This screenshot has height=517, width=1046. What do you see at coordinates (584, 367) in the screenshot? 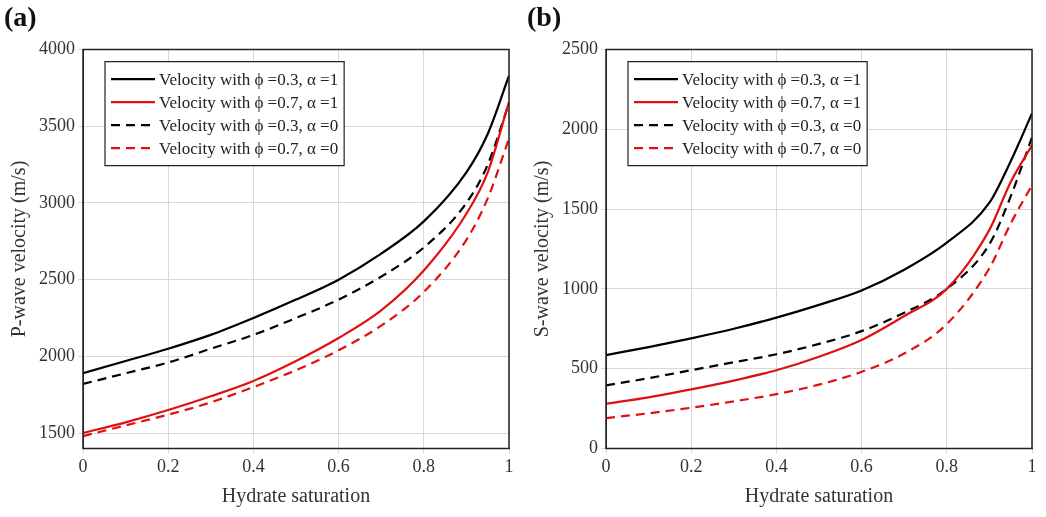
I see `y-tick-label: 500` at bounding box center [584, 367].